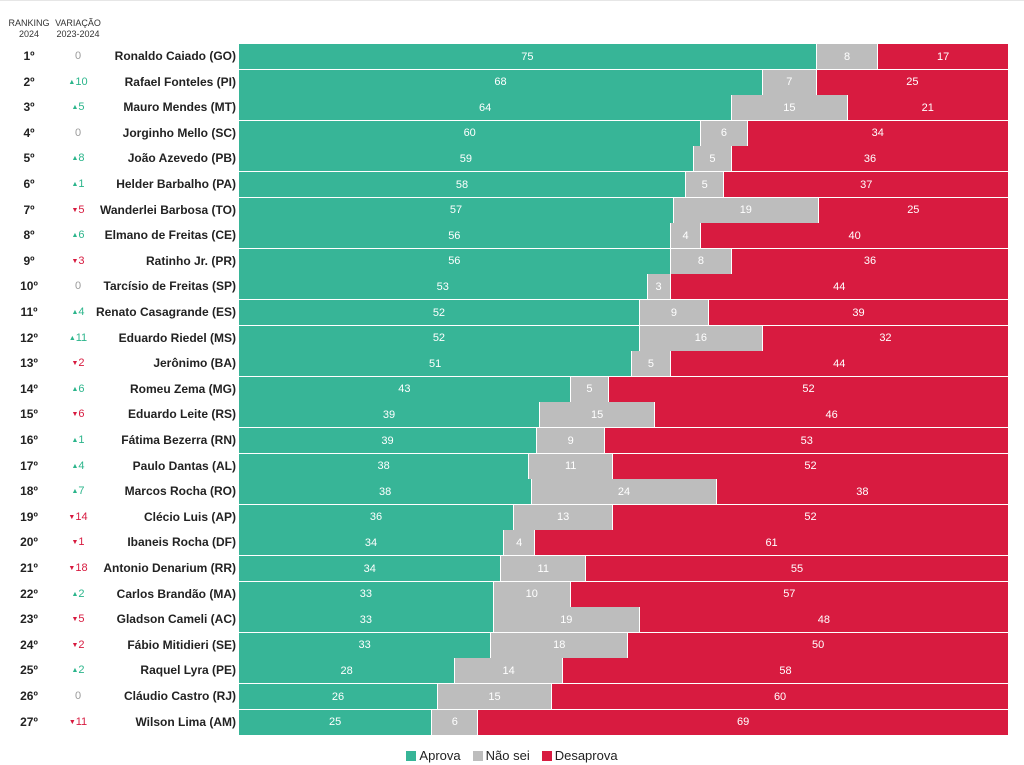 The image size is (1024, 765). I want to click on legend-item-aprova: Aprova, so click(433, 755).